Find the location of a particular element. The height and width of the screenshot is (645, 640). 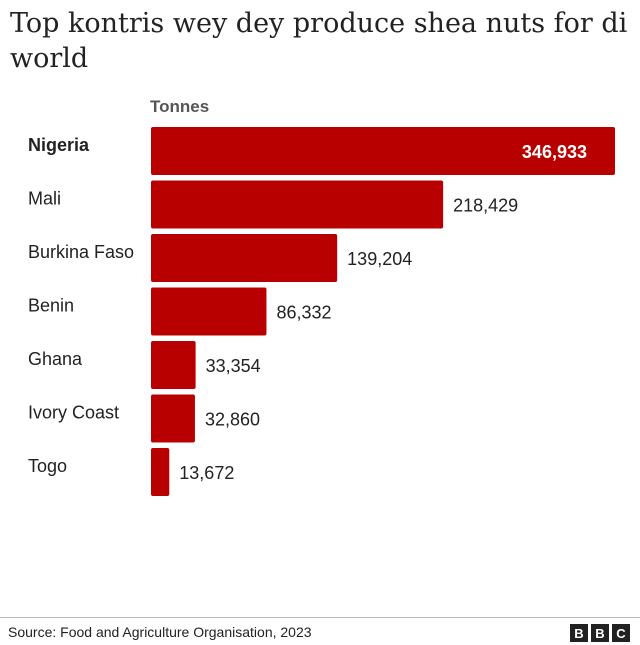

bbc-logo: B B C is located at coordinates (600, 633).